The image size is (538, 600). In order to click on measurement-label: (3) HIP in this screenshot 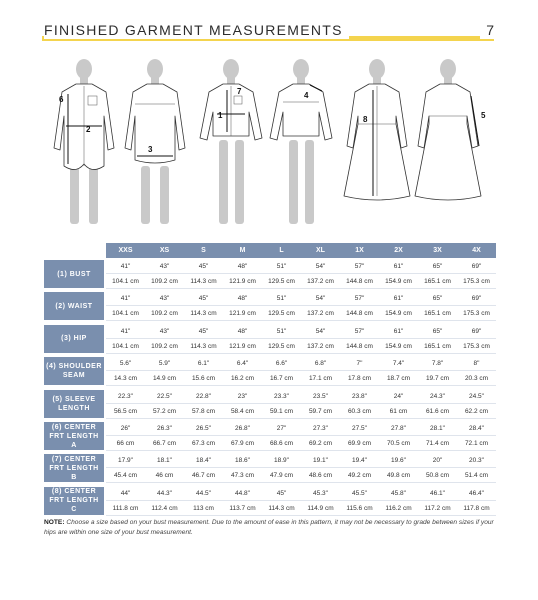, I will do `click(74, 338)`.